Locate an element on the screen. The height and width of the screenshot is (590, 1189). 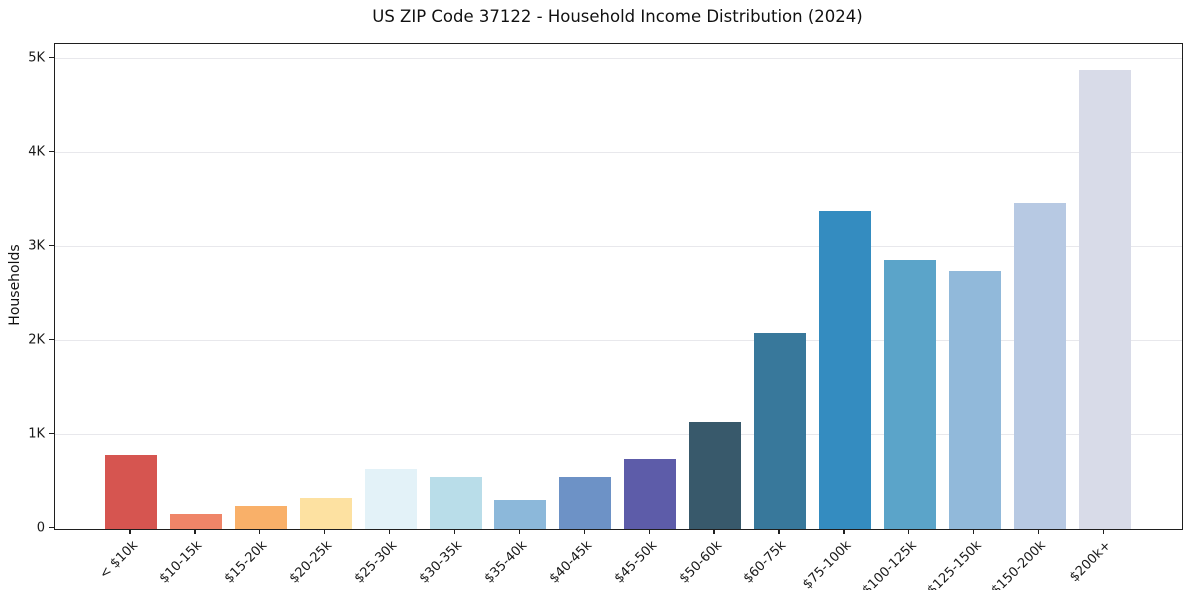
gridline-1K is located at coordinates (618, 435).